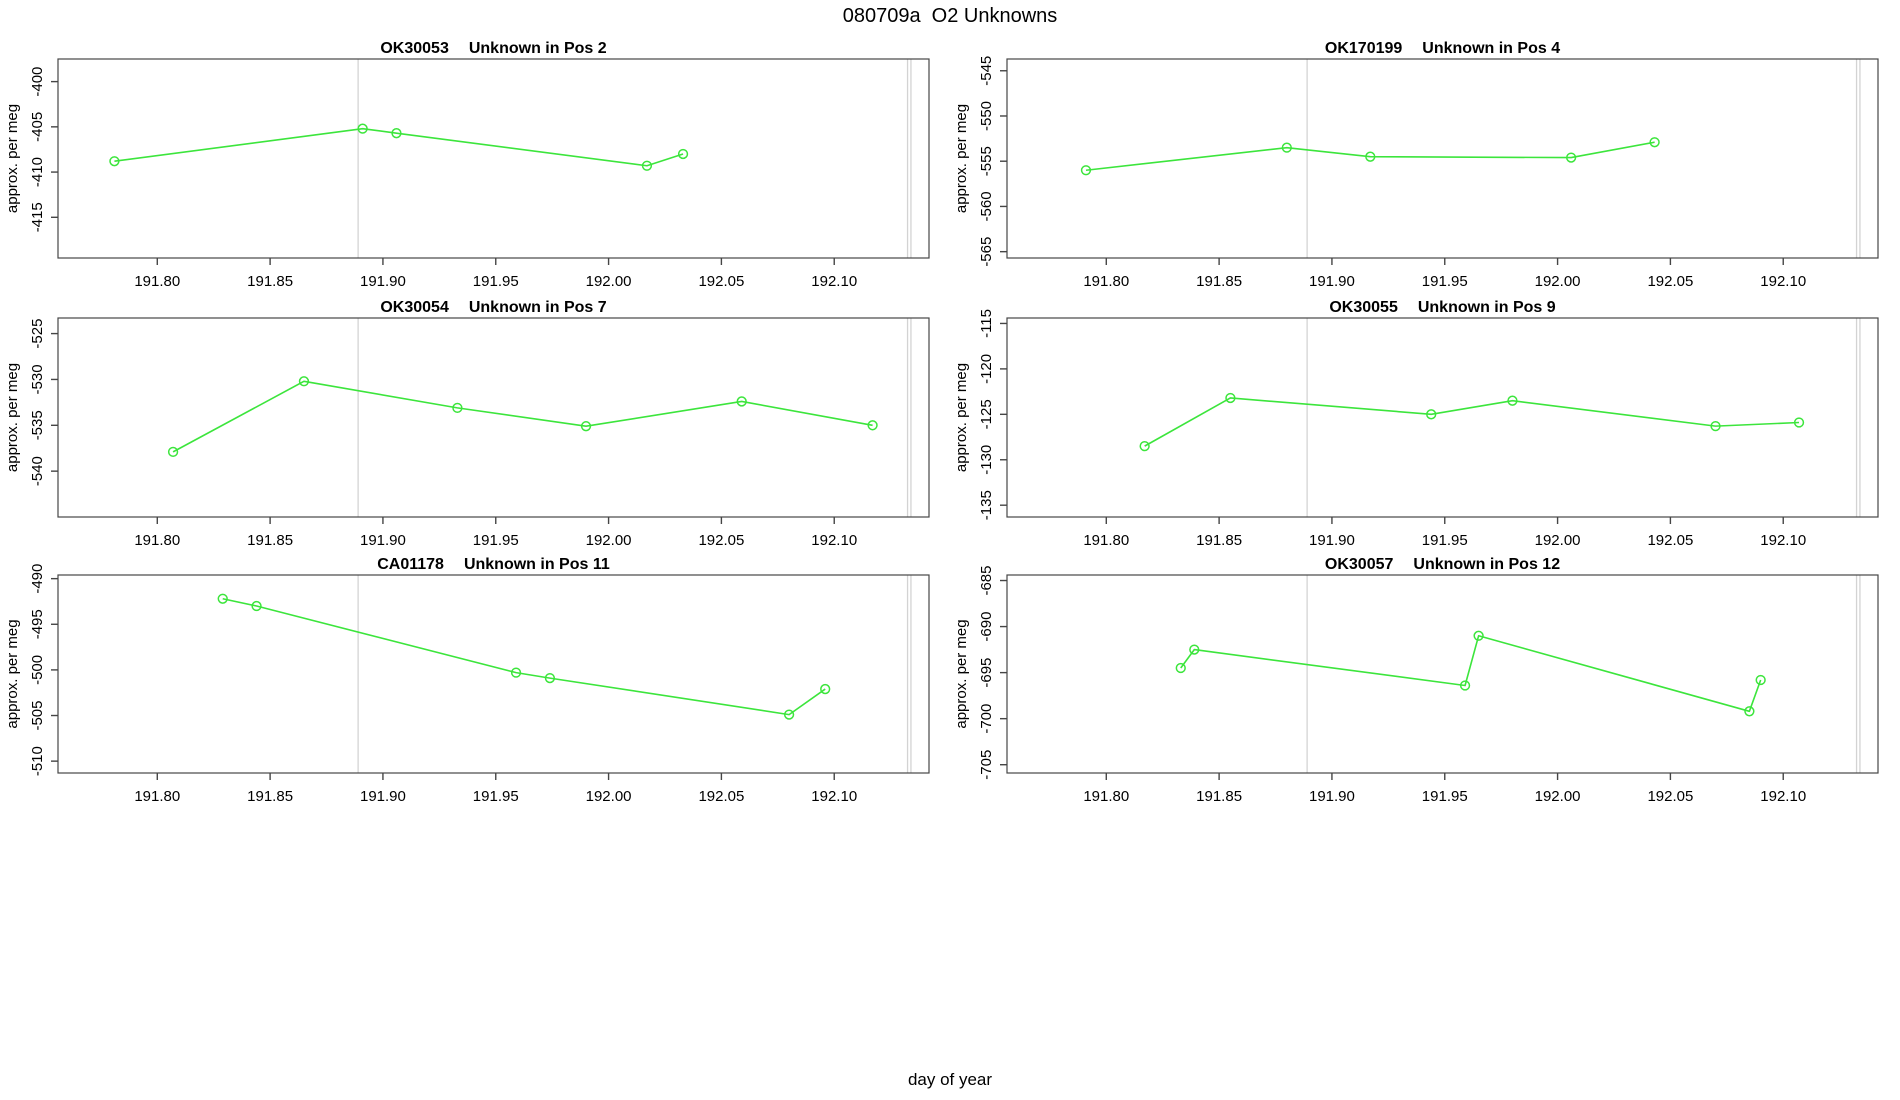  Describe the element at coordinates (986, 505) in the screenshot. I see `y-tick-label: -135` at that location.